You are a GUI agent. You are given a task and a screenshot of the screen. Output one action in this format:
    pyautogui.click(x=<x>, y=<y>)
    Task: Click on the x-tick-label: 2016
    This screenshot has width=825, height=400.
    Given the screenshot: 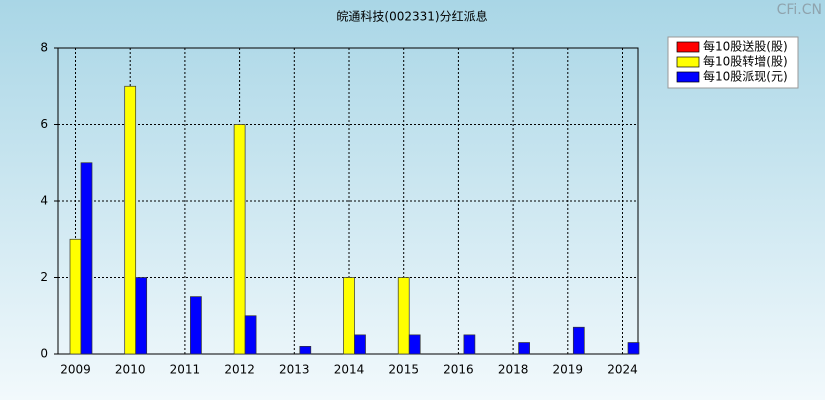 What is the action you would take?
    pyautogui.click(x=458, y=370)
    